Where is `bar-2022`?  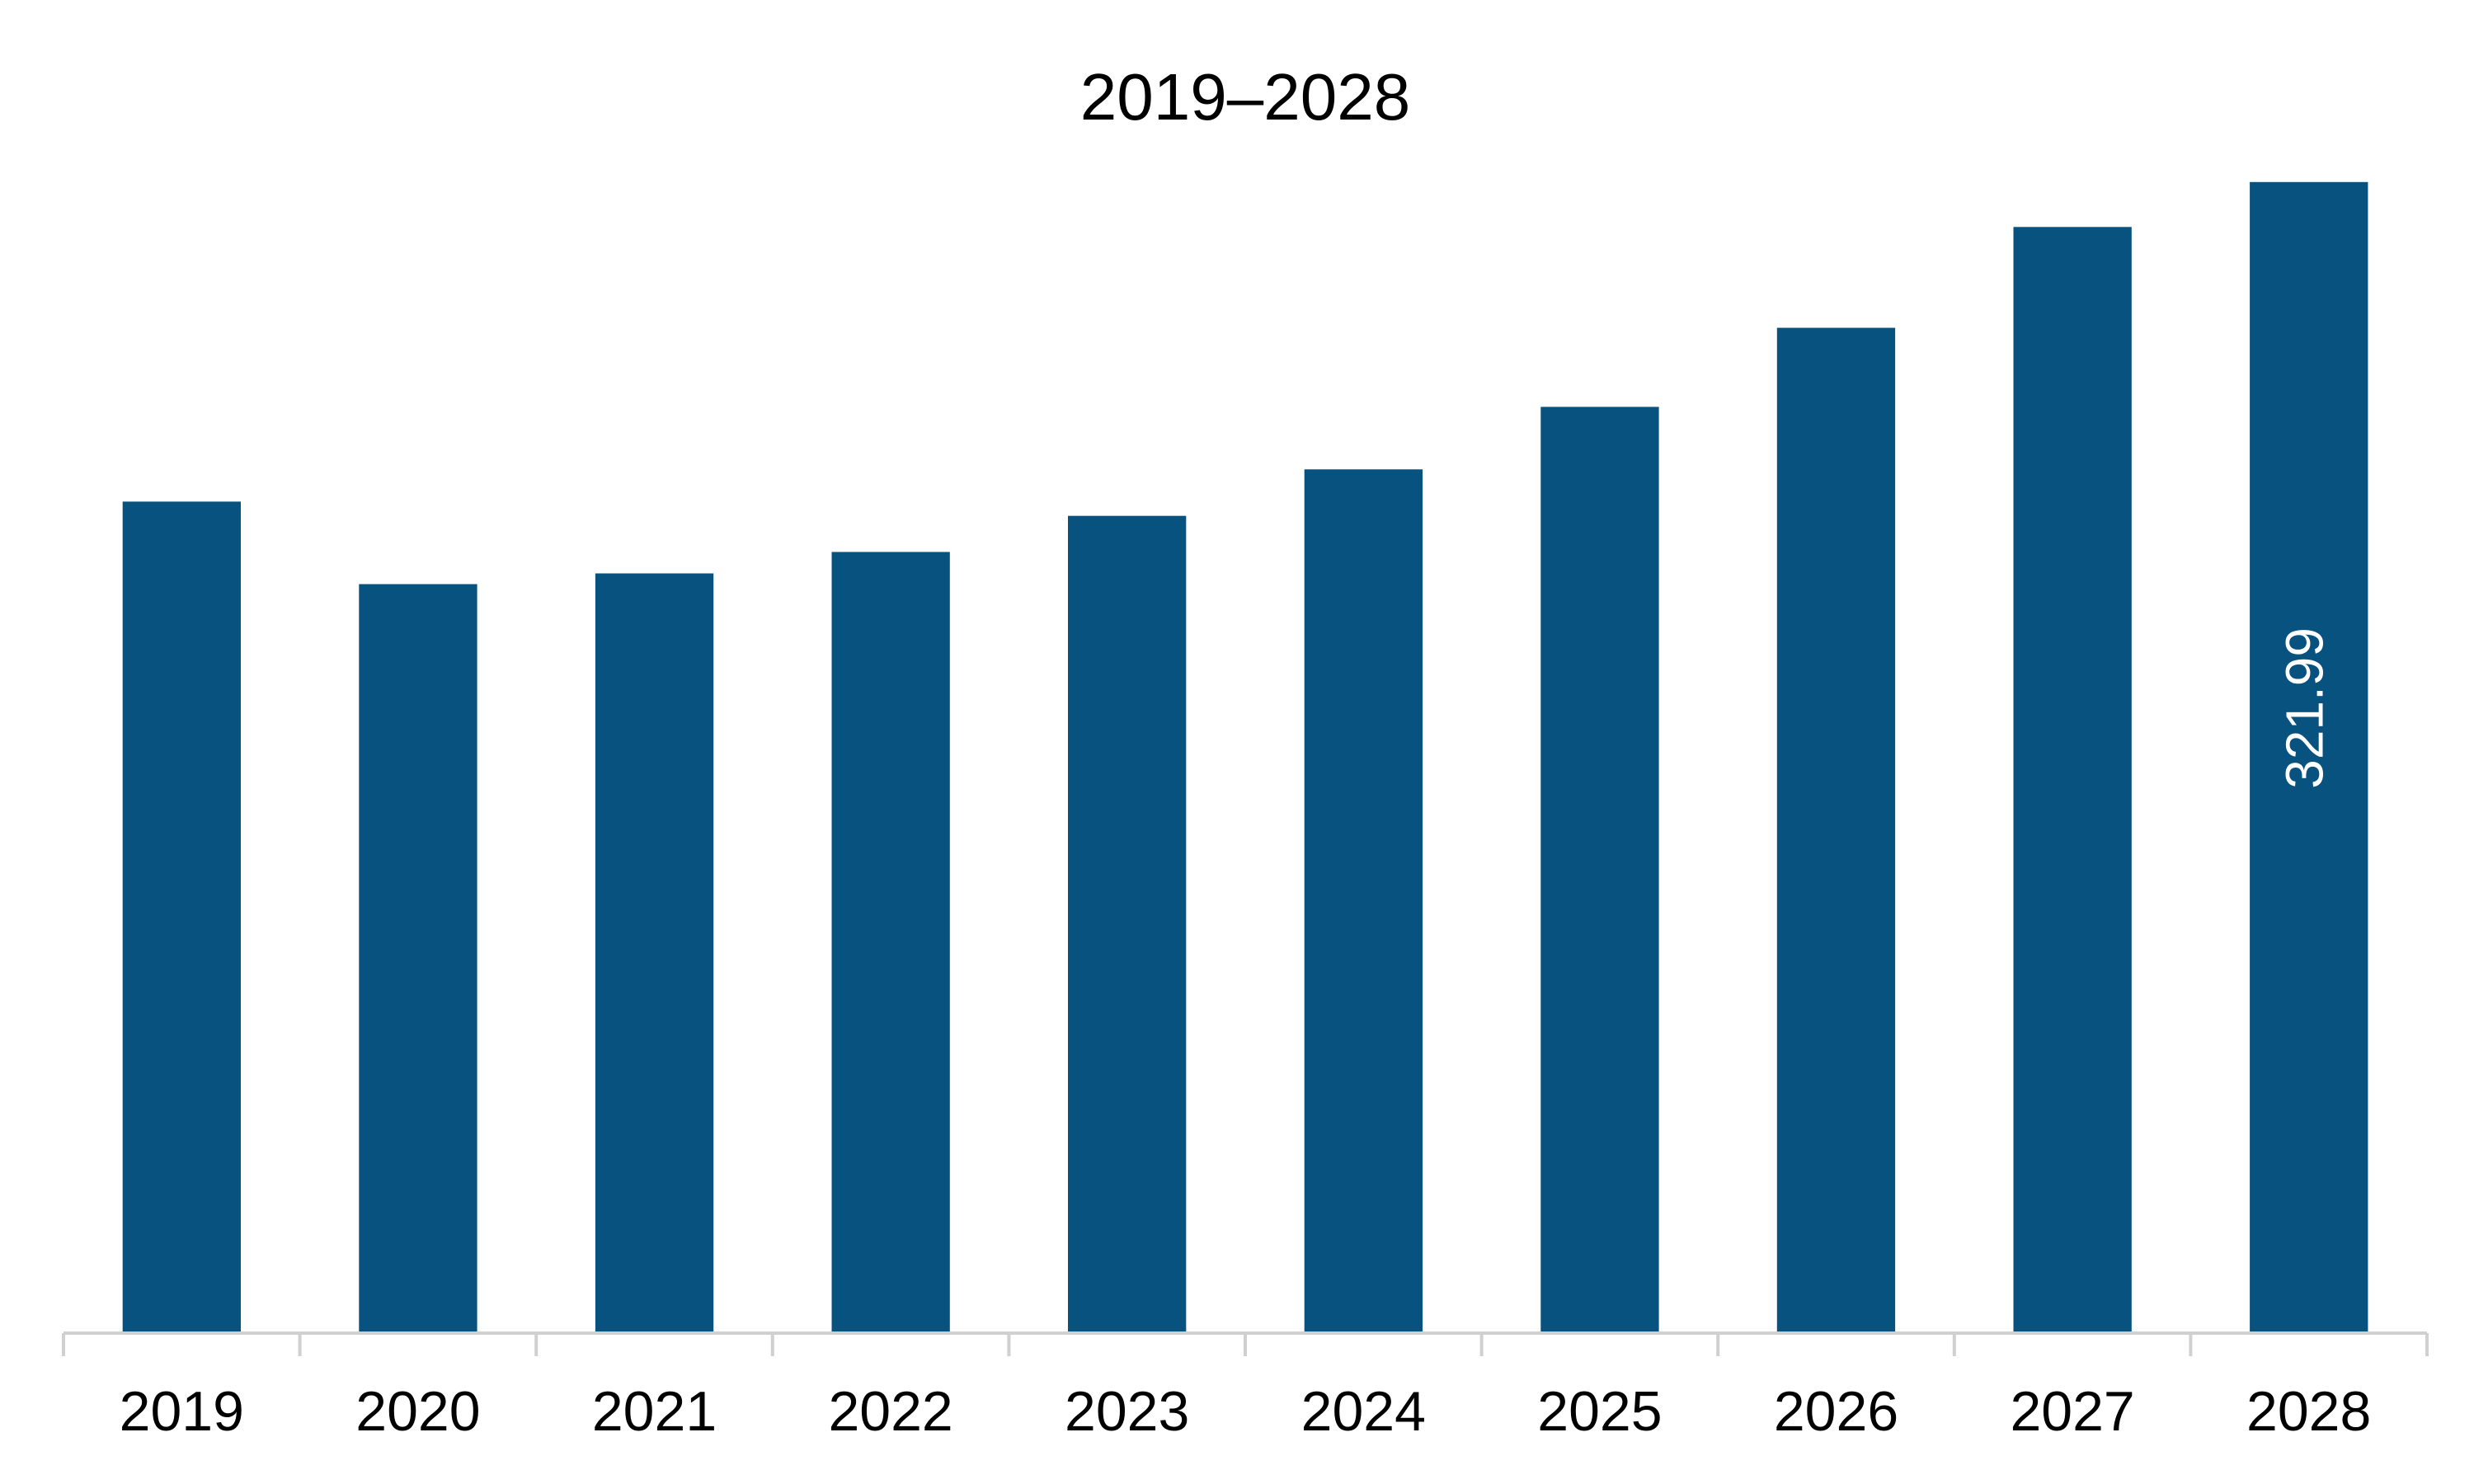
bar-2022 is located at coordinates (890, 942).